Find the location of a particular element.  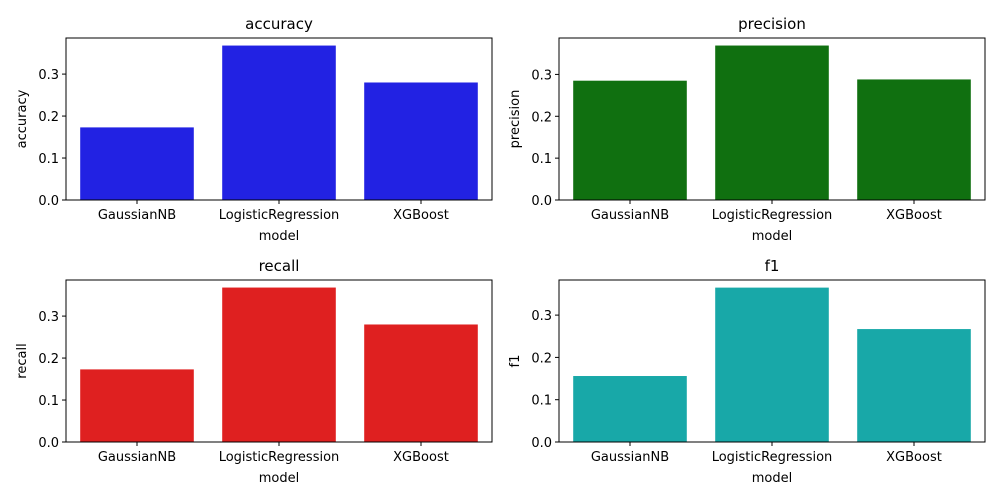

subplot-title: recall is located at coordinates (279, 266).